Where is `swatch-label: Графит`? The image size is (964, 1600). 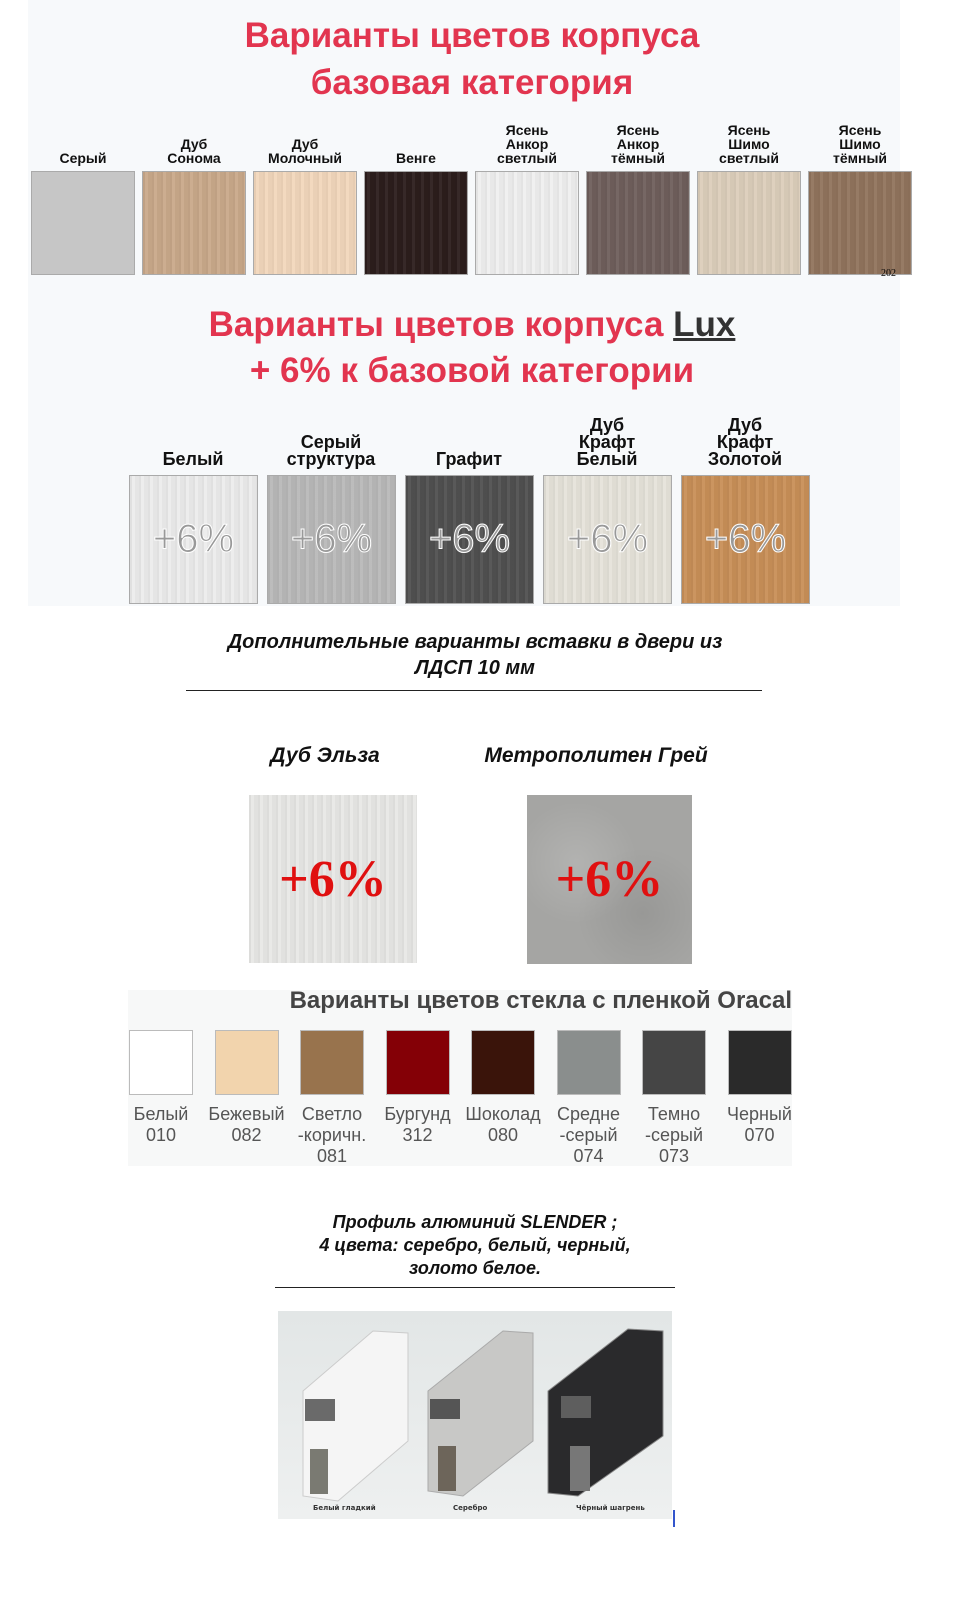 swatch-label: Графит is located at coordinates (469, 459).